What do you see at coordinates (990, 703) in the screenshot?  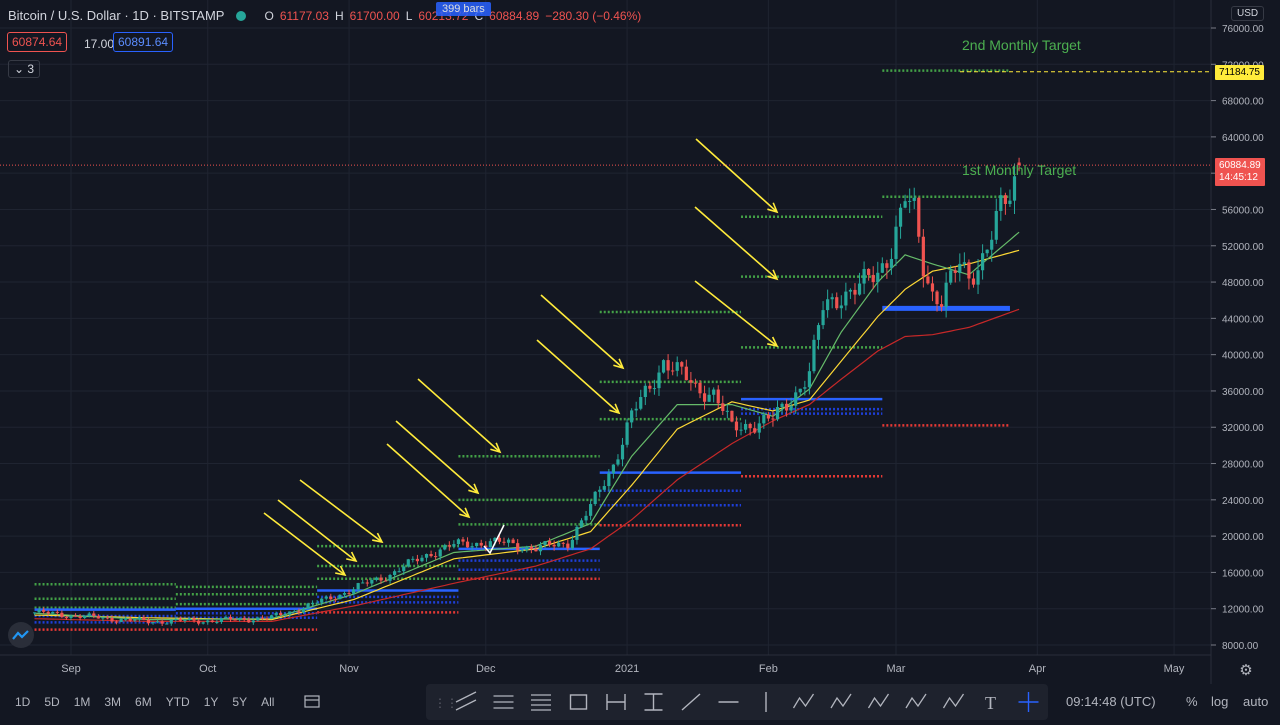 I see `text-tool-icon: T` at bounding box center [990, 703].